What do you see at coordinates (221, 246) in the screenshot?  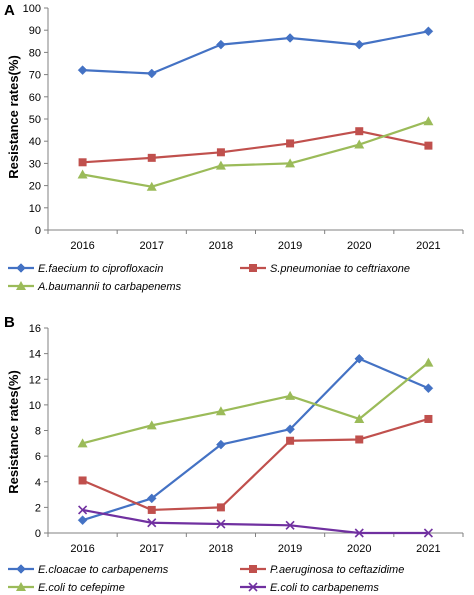 I see `panel-a-x-tick-label-2: 2018` at bounding box center [221, 246].